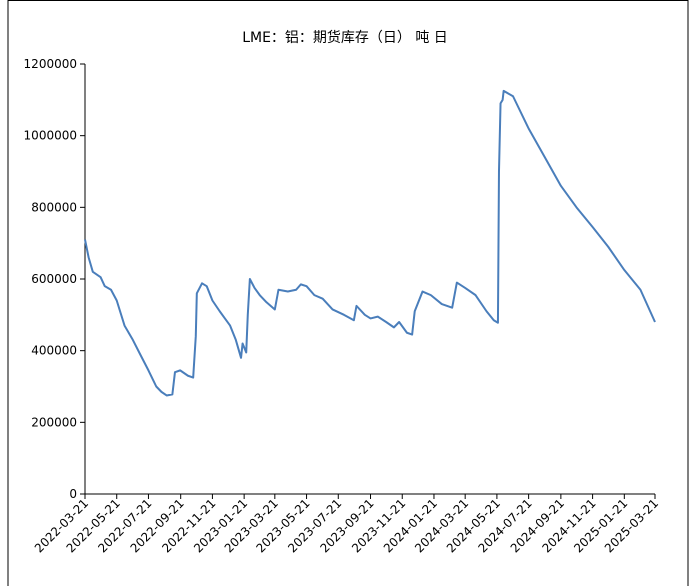 This screenshot has height=586, width=694. Describe the element at coordinates (345, 37) in the screenshot. I see `chart-title: LME：铝：期货库存（日） 吨 日` at that location.